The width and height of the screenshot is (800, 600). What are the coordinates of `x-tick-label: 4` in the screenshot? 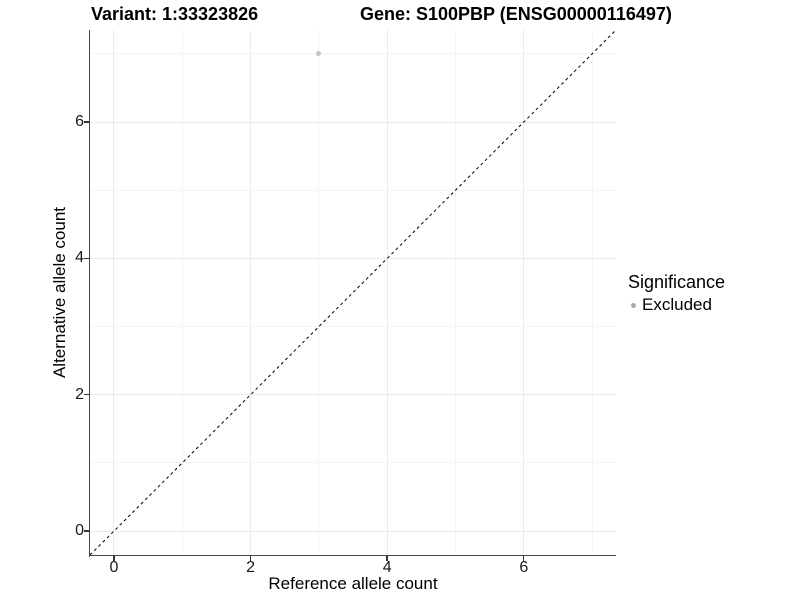 It's located at (387, 567).